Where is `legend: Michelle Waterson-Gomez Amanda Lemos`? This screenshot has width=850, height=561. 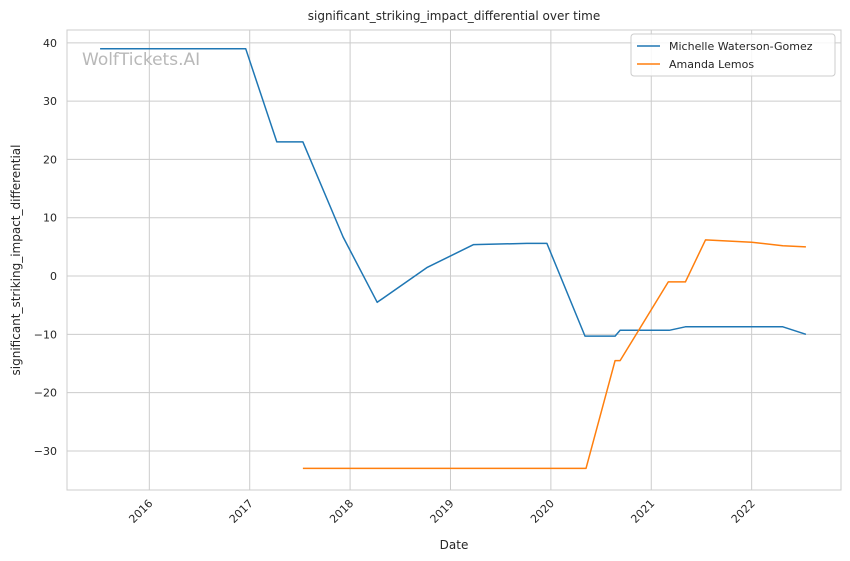 legend: Michelle Waterson-Gomez Amanda Lemos is located at coordinates (733, 55).